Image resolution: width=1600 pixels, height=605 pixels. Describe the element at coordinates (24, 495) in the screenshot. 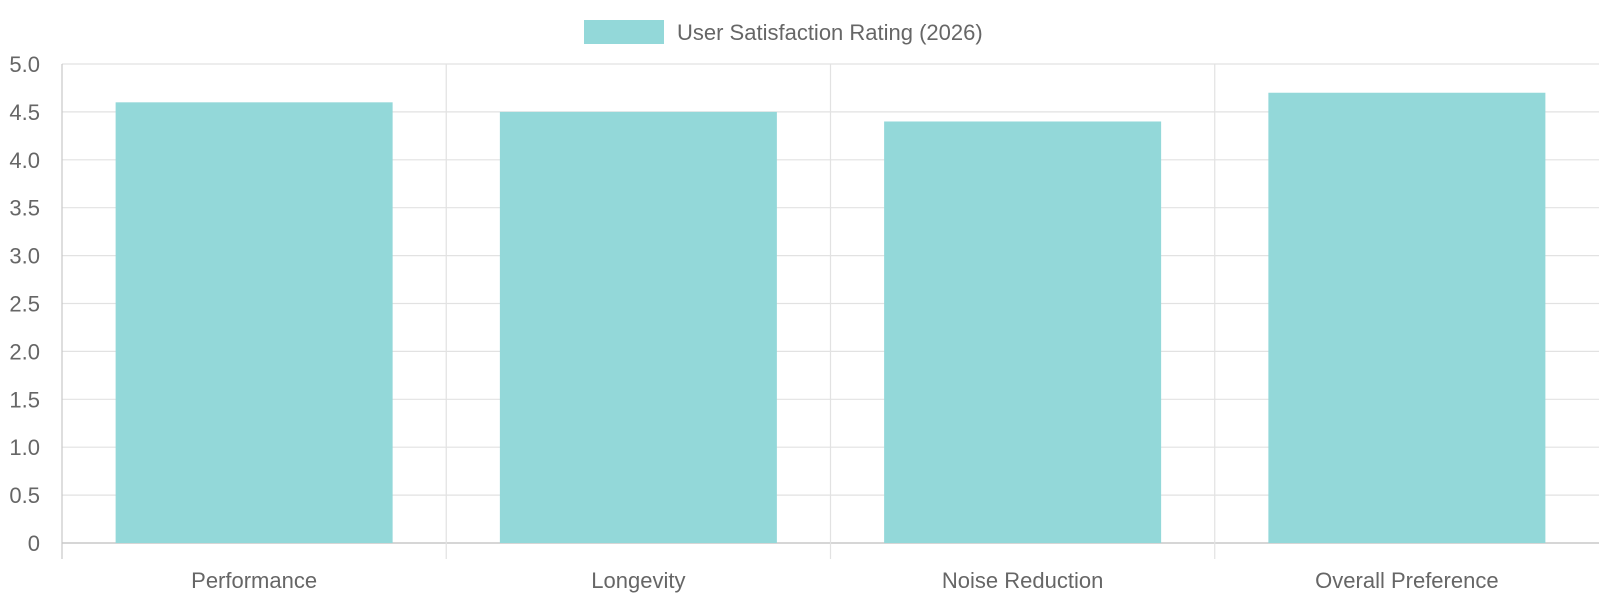

I see `y-tick-label: 0.5` at that location.